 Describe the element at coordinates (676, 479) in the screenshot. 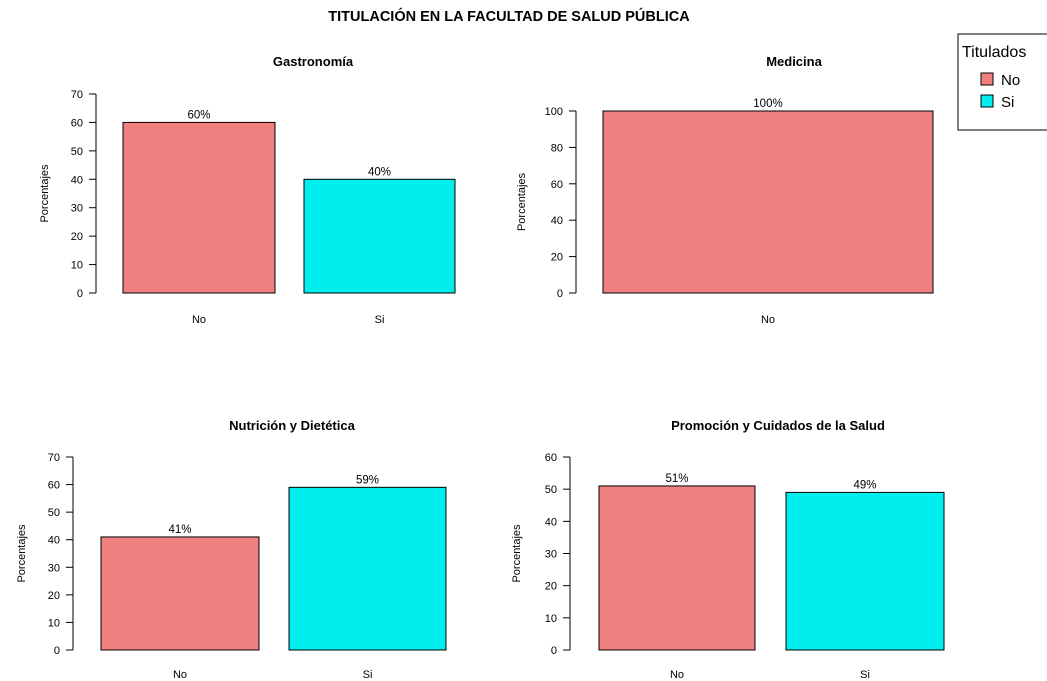

I see `data-label: 51%` at that location.